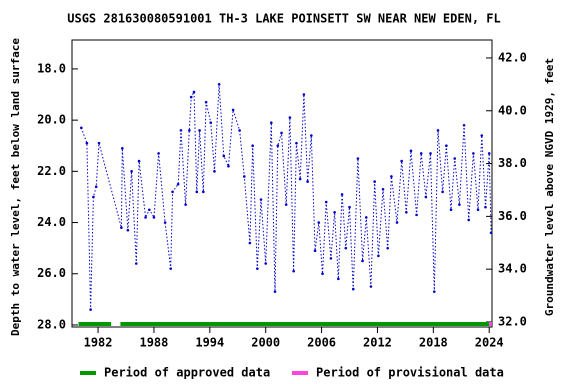 The image size is (576, 384). I want to click on y-tick-label: 26.0, so click(51, 273).